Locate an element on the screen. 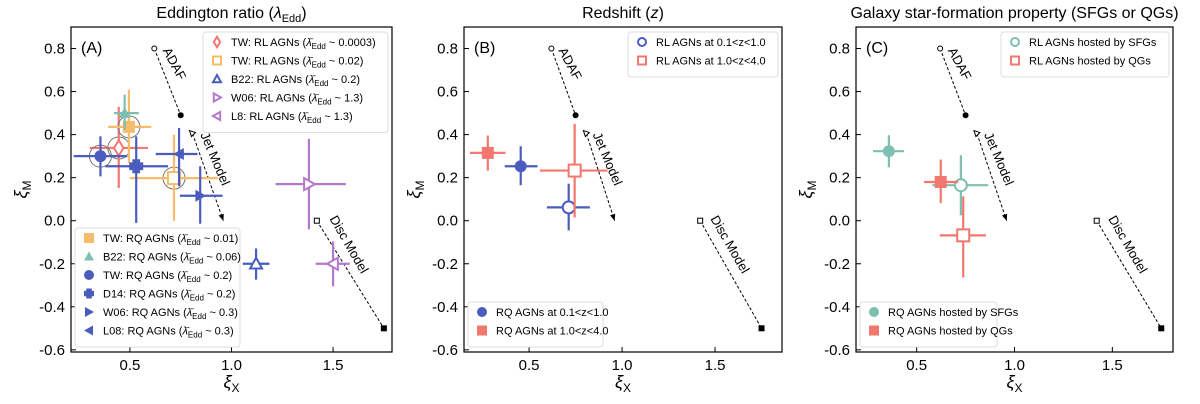 The width and height of the screenshot is (1200, 404). legend-item: RQ AGNs hosted by SFGs is located at coordinates (944, 313).